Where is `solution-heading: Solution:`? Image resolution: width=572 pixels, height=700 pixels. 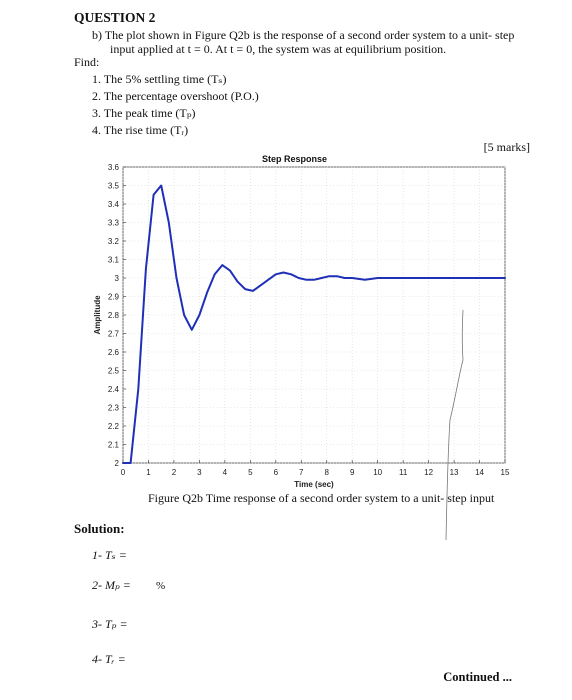
solution-heading: Solution: is located at coordinates (99, 528).